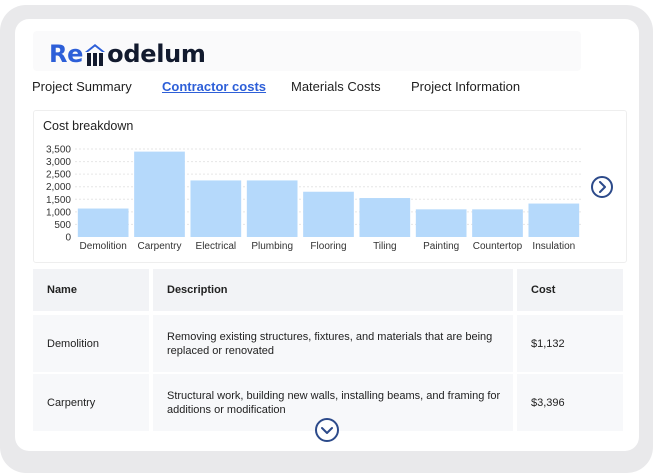 The image size is (653, 476). I want to click on tab-project-information: Project Information, so click(466, 86).